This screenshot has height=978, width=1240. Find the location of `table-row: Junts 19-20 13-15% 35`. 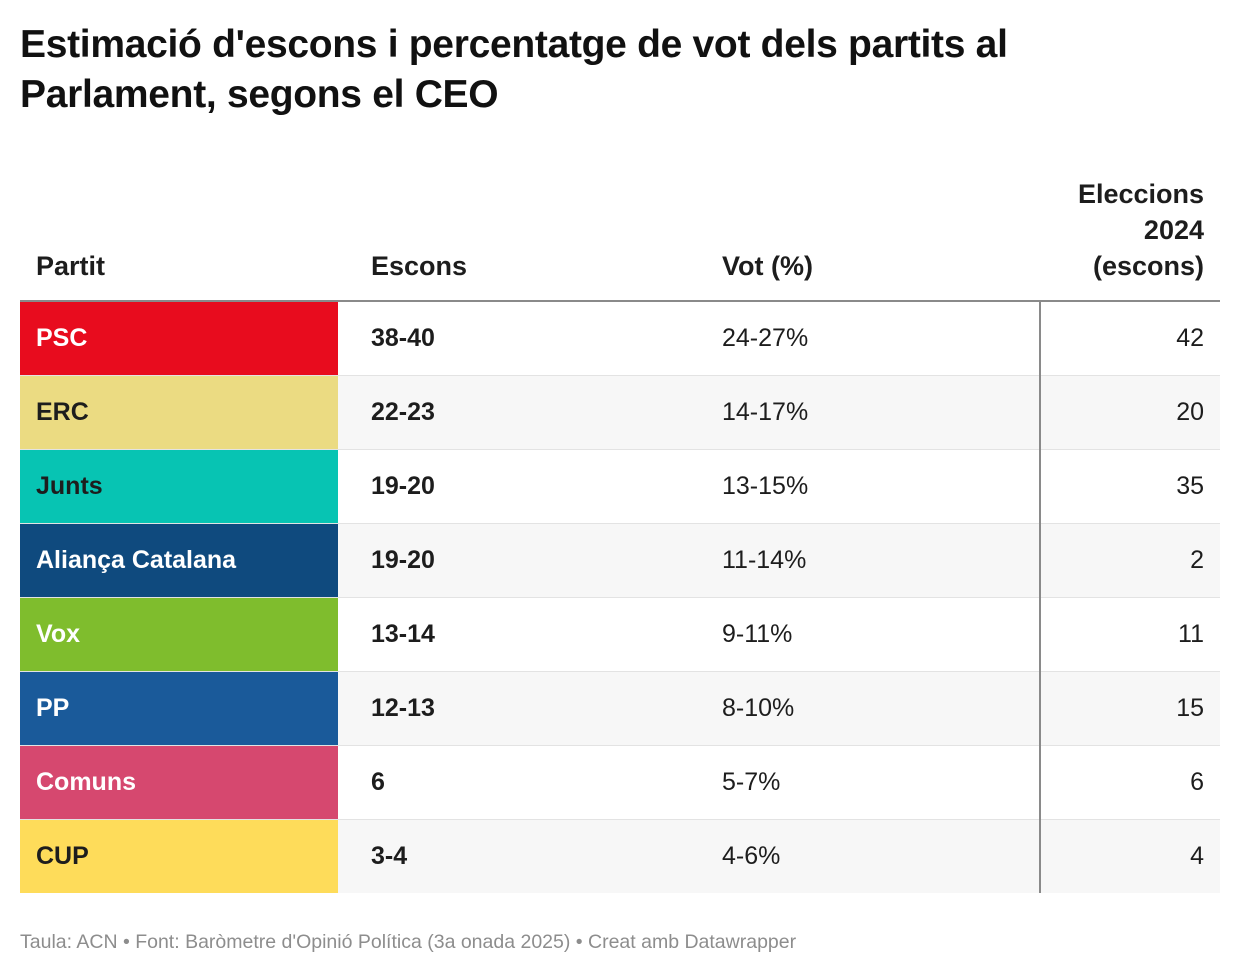

table-row: Junts 19-20 13-15% 35 is located at coordinates (620, 486).